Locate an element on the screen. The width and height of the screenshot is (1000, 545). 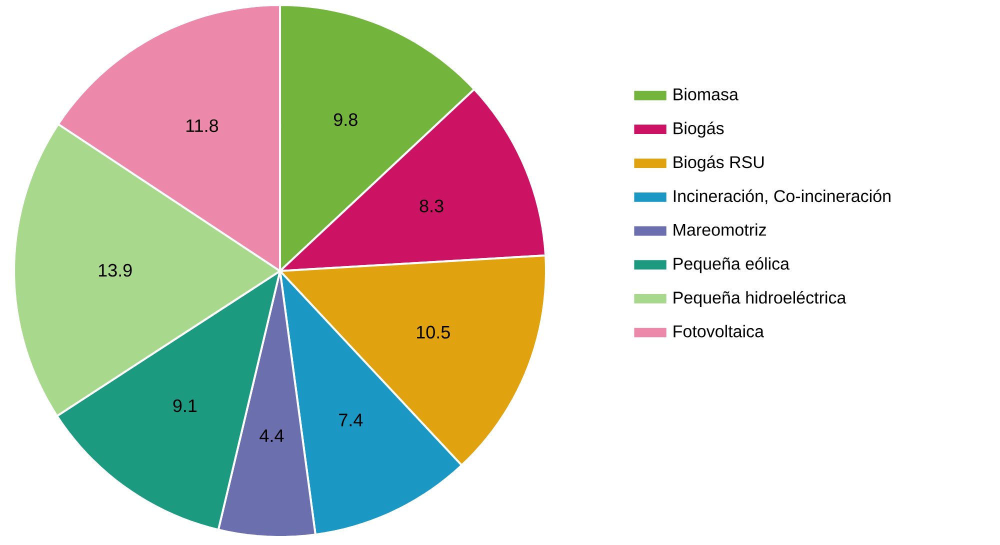
legend-label: Pequeña hidroeléctrica is located at coordinates (760, 299).